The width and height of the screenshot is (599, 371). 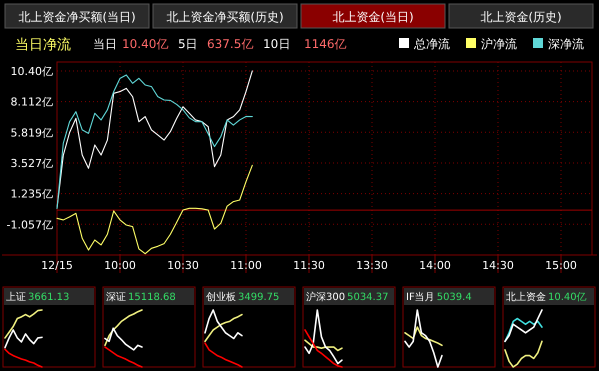 I want to click on text: 北上资金(历史), so click(x=521, y=17).